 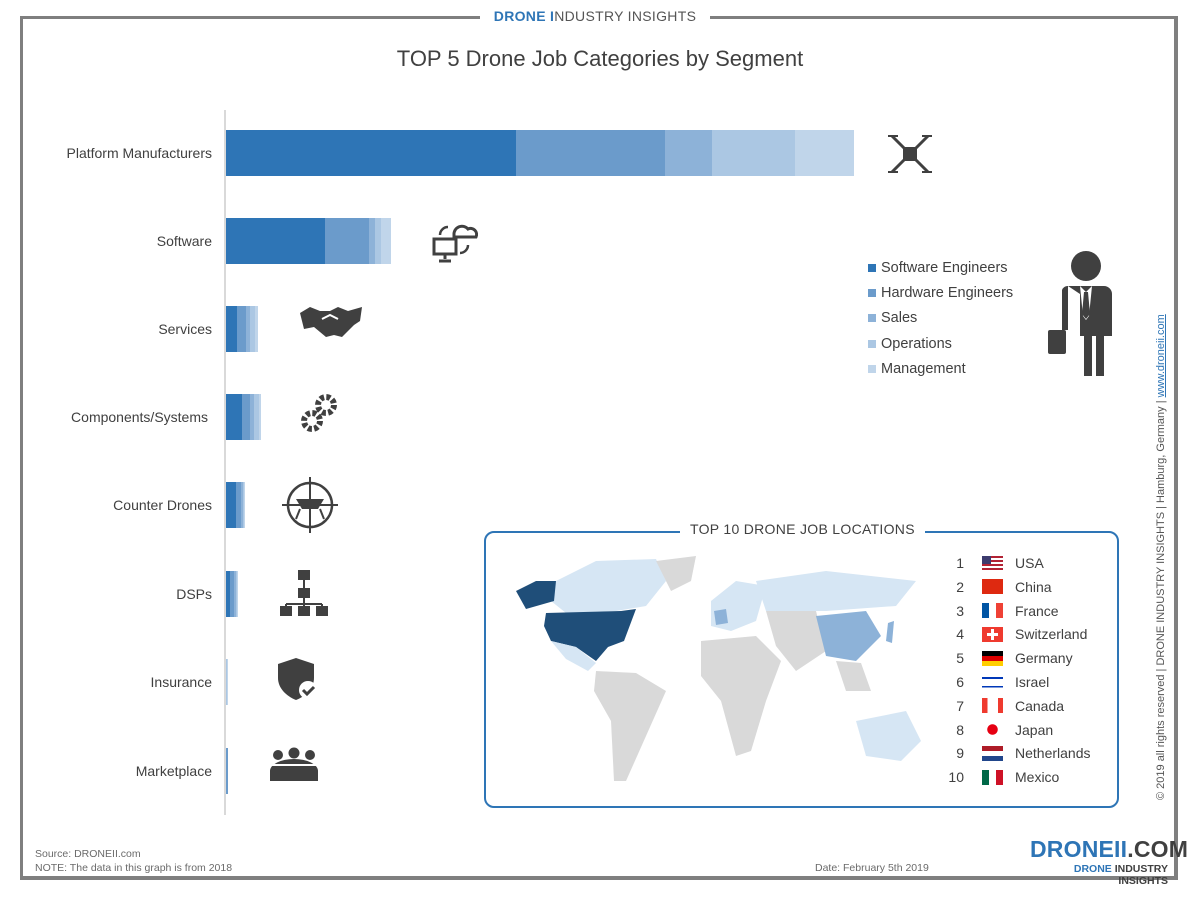 I want to click on brand-rest: NDUSTRY INSIGHTS, so click(x=625, y=16).